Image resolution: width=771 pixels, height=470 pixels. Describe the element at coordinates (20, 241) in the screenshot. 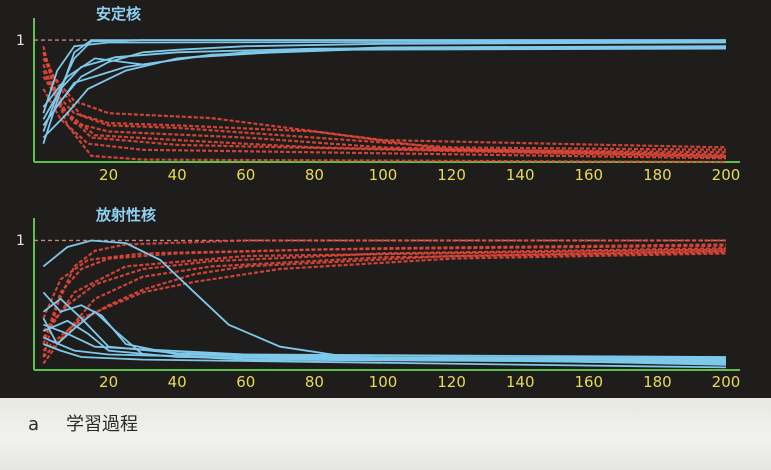

I see `y-tick-label-2: 1` at that location.